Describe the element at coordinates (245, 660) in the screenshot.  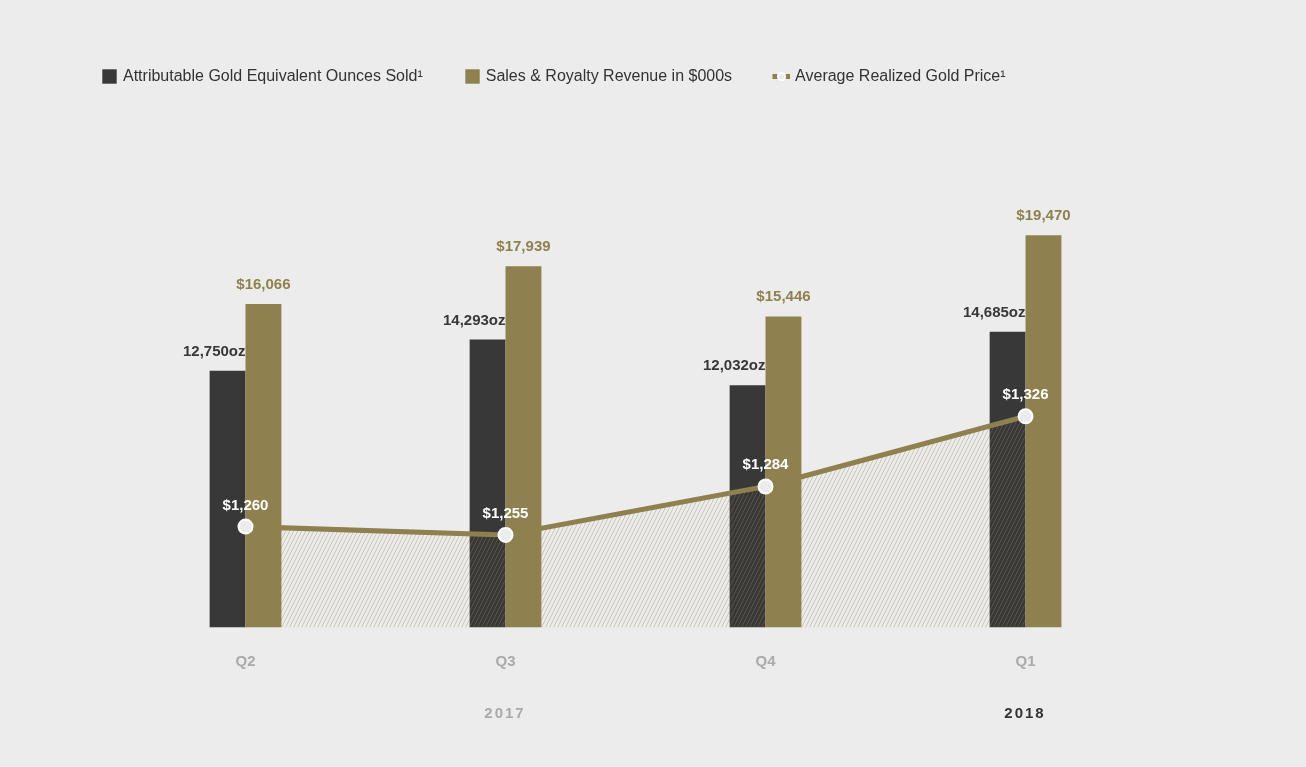
I see `x-tick-label: Q2` at that location.